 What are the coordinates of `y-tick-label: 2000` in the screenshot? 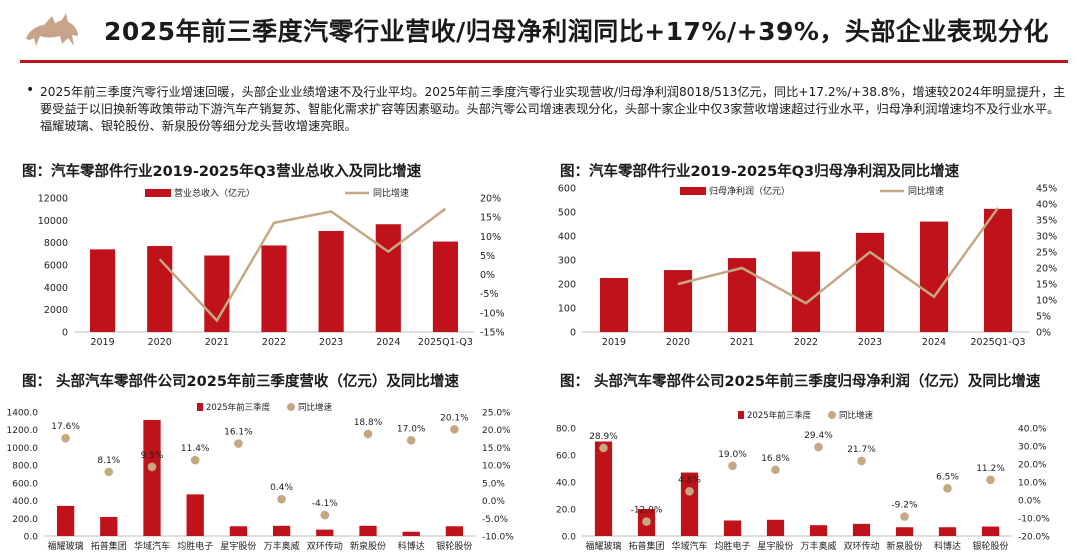 It's located at (56, 310).